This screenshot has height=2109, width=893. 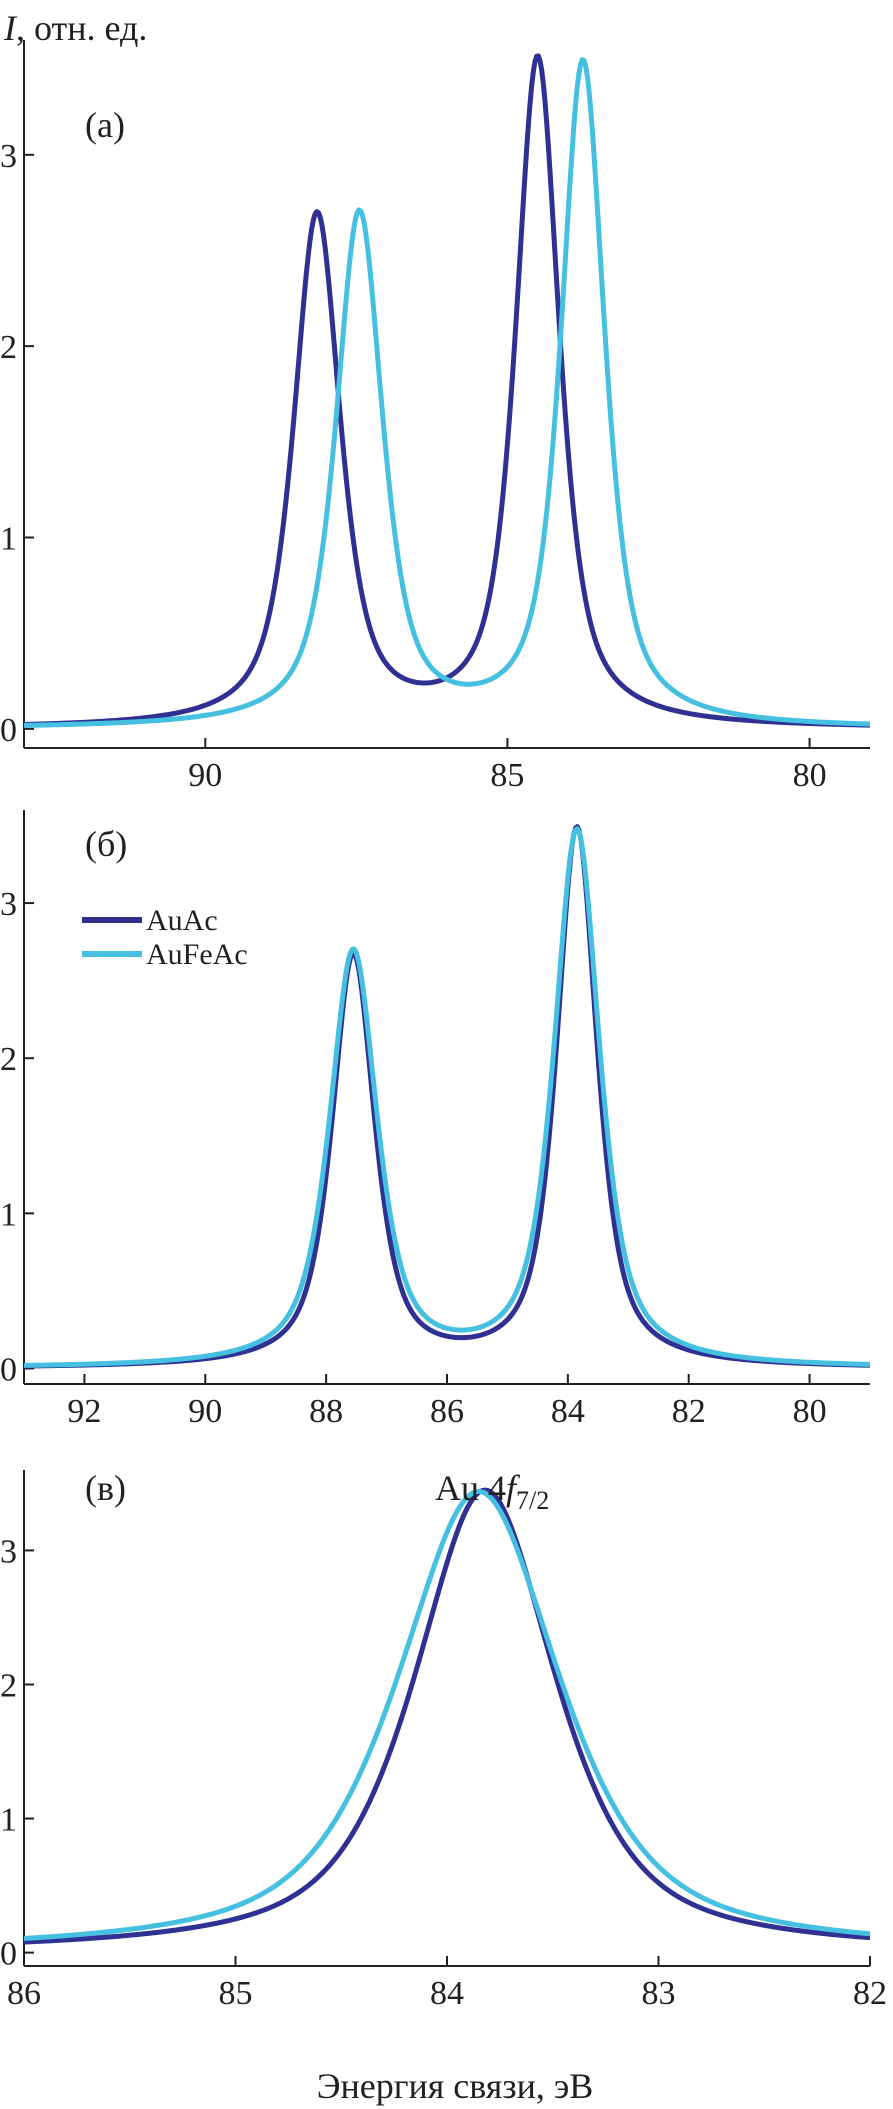 I want to click on legend: AuAc AuFeAc, so click(x=165, y=937).